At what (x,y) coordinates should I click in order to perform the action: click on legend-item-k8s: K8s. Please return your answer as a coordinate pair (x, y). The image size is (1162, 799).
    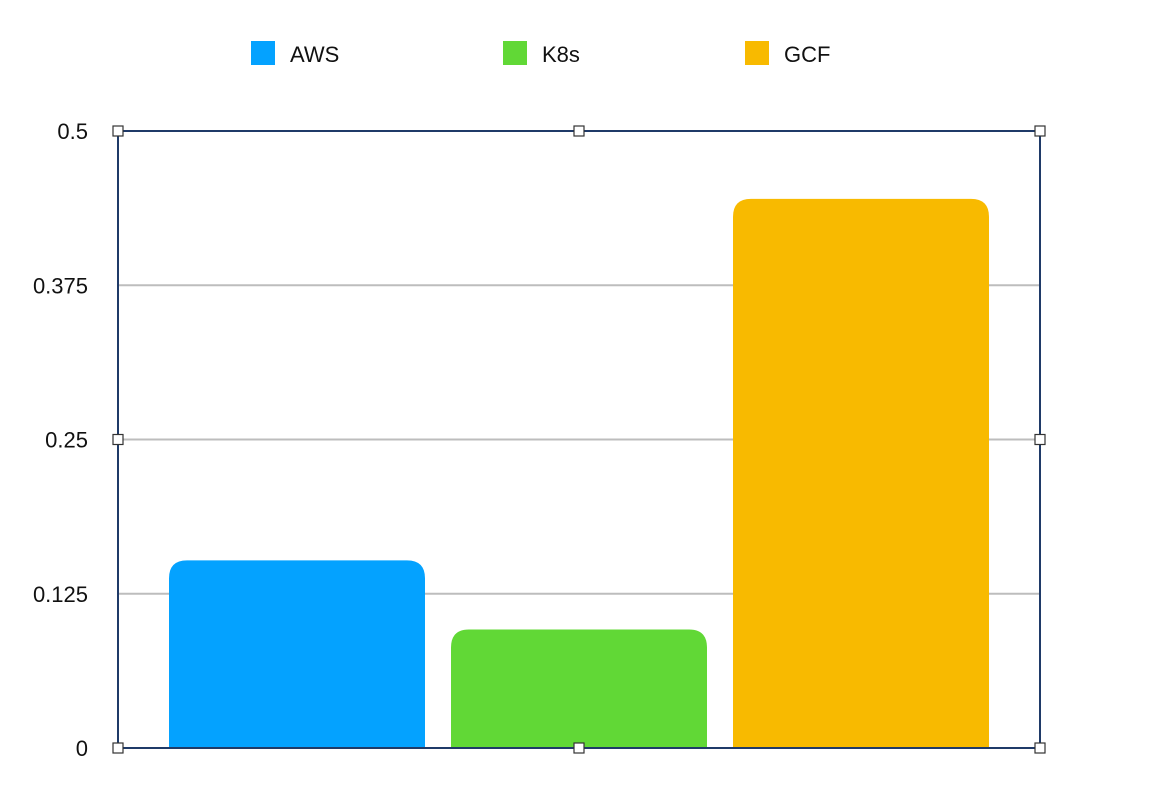
    Looking at the image, I should click on (541, 54).